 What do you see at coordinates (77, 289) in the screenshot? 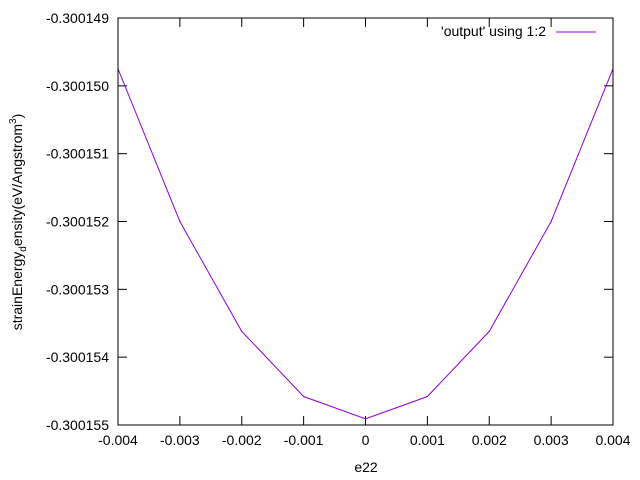
I see `y-tick-label: -0.300153` at bounding box center [77, 289].